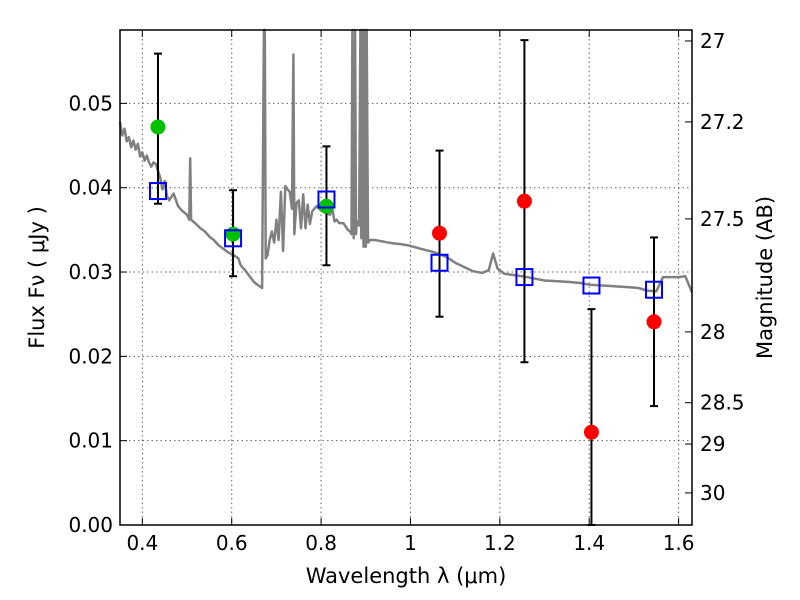 The width and height of the screenshot is (800, 600). What do you see at coordinates (722, 403) in the screenshot?
I see `right-tick-label: 28.5` at bounding box center [722, 403].